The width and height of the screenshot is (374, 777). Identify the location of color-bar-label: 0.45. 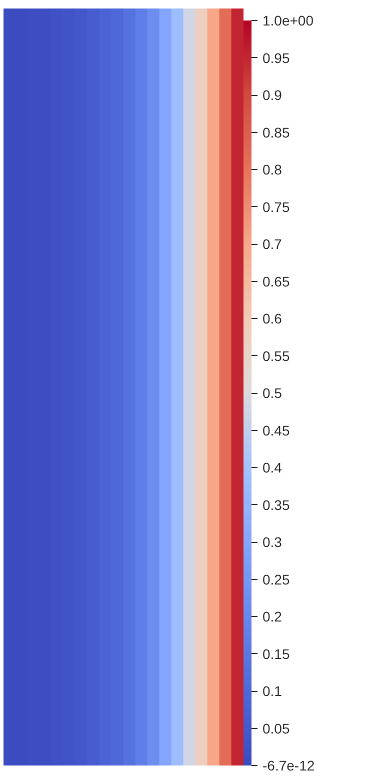
(276, 430).